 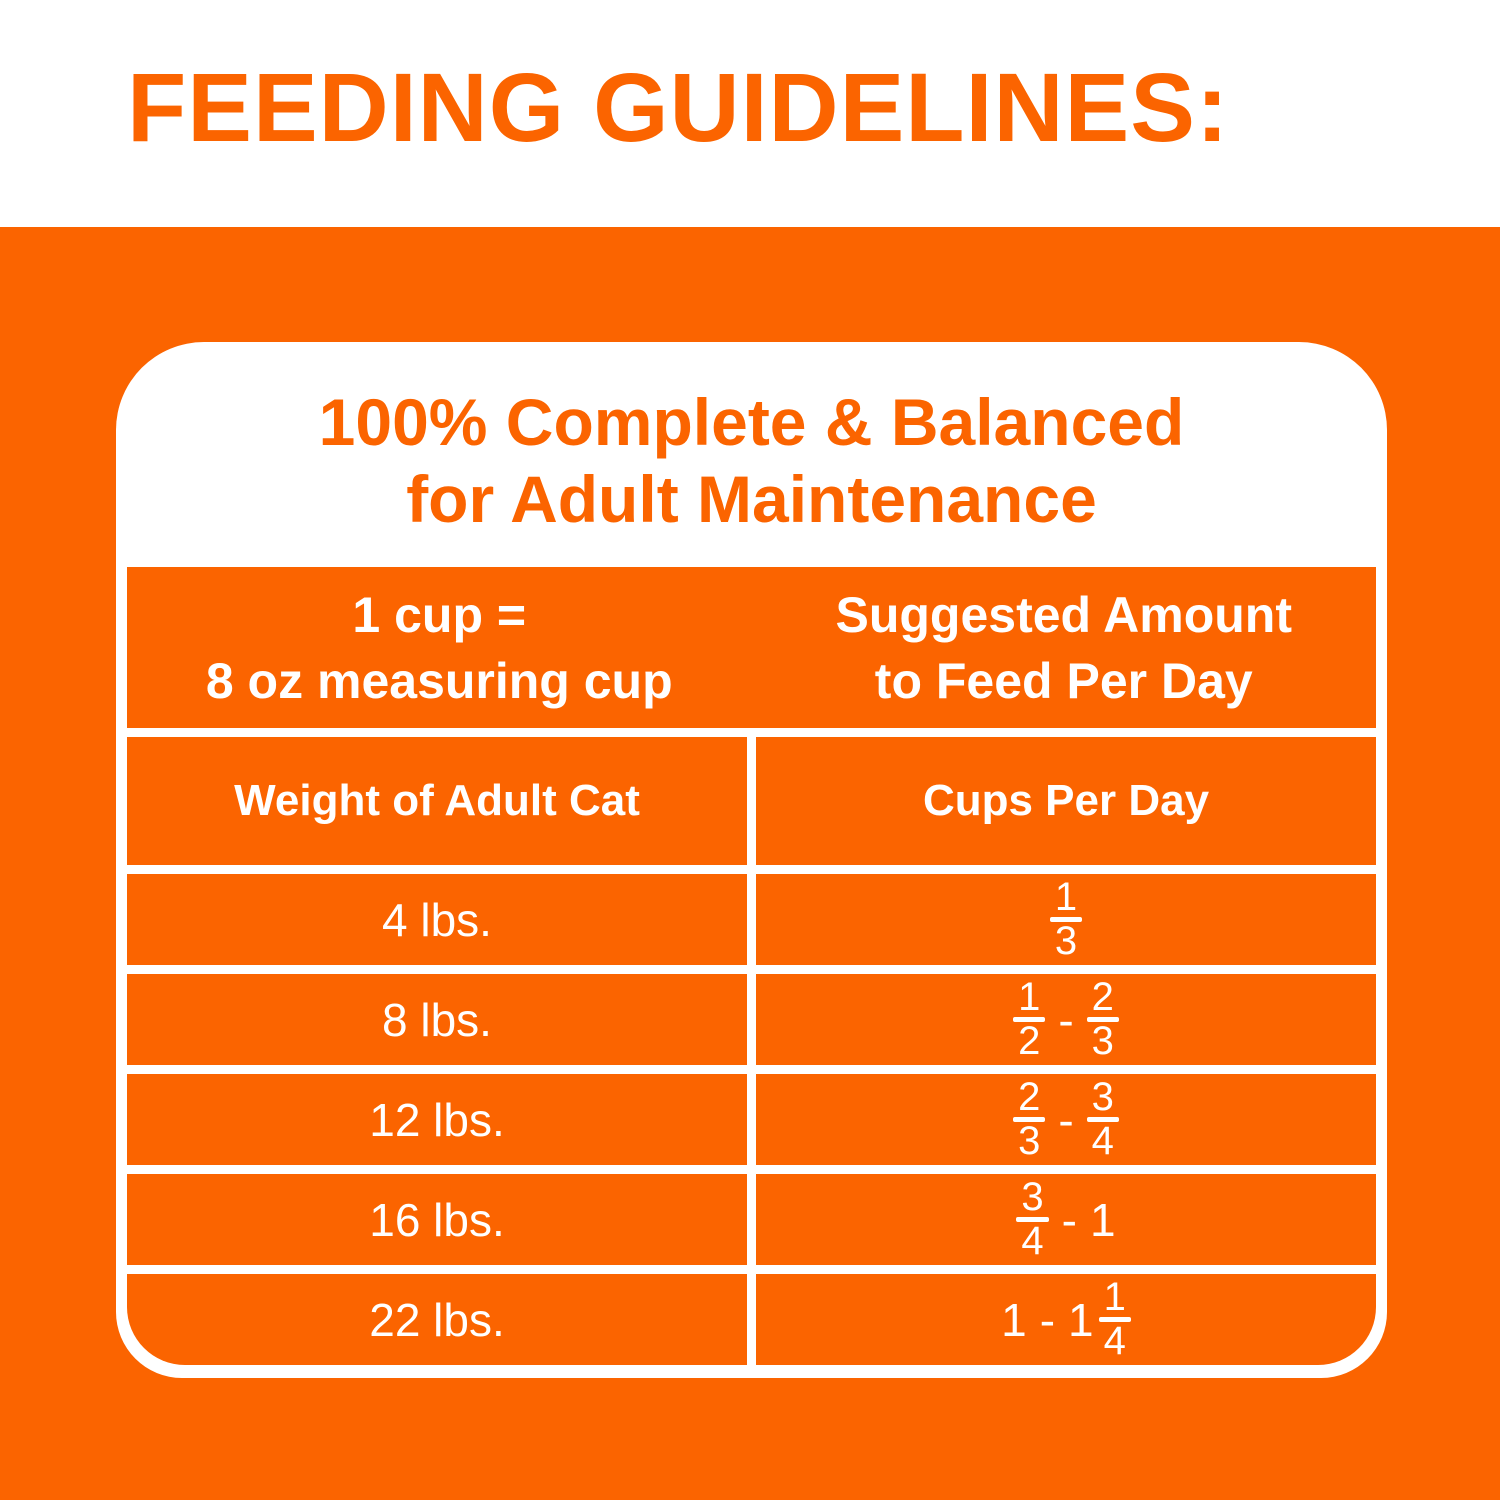 I want to click on page-title: FEEDING GUIDELINES:, so click(x=678, y=107).